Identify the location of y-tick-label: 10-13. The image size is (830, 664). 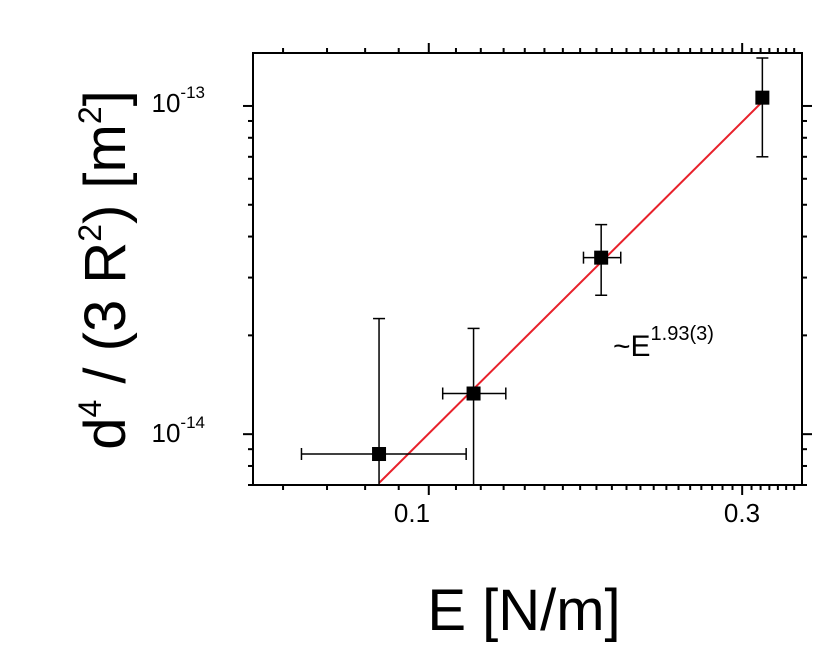
(179, 100).